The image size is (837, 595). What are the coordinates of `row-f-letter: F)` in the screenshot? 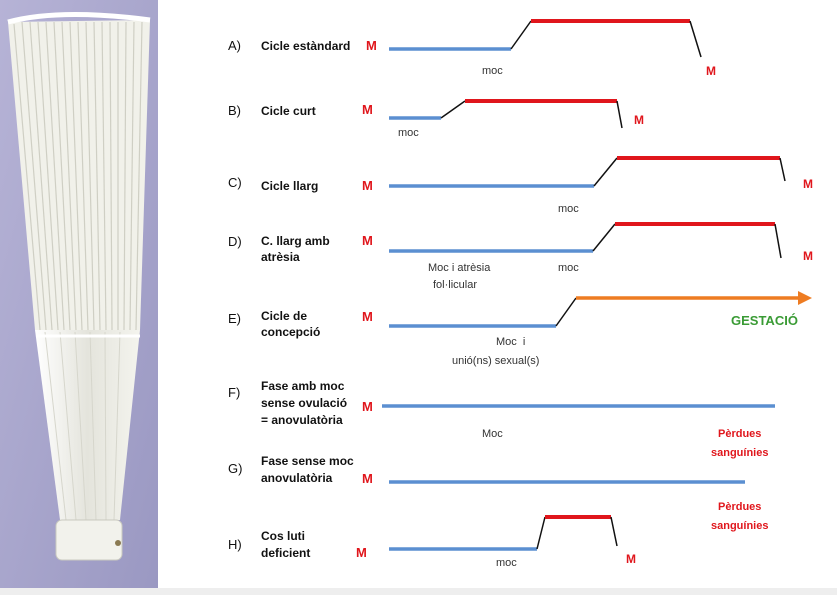 It's located at (234, 392).